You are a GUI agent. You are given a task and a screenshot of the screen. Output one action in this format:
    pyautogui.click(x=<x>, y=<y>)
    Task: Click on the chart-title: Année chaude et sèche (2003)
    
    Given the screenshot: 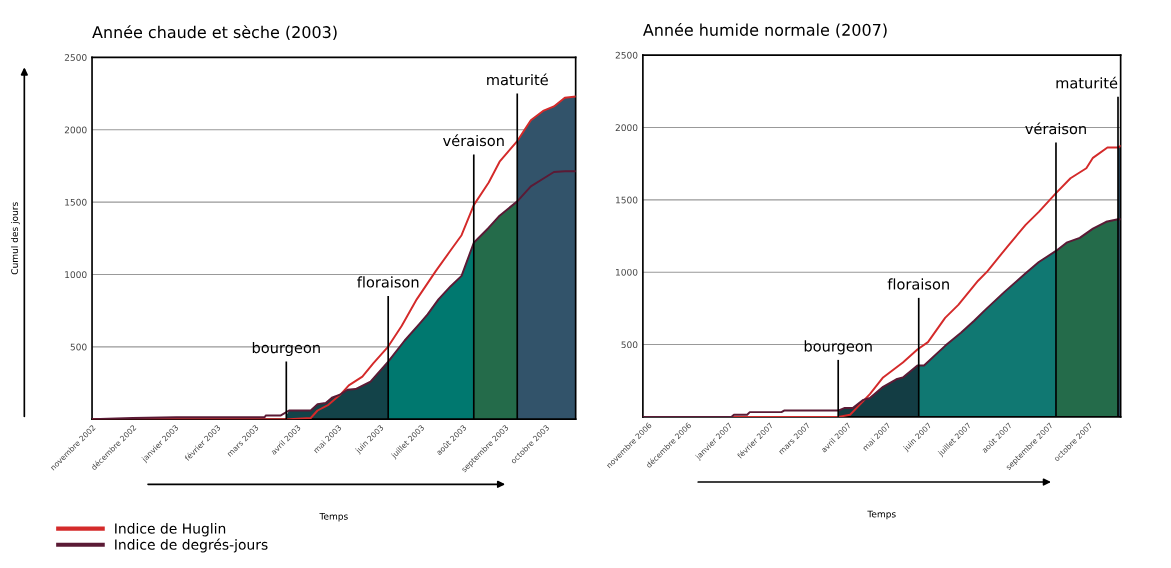 What is the action you would take?
    pyautogui.click(x=214, y=33)
    